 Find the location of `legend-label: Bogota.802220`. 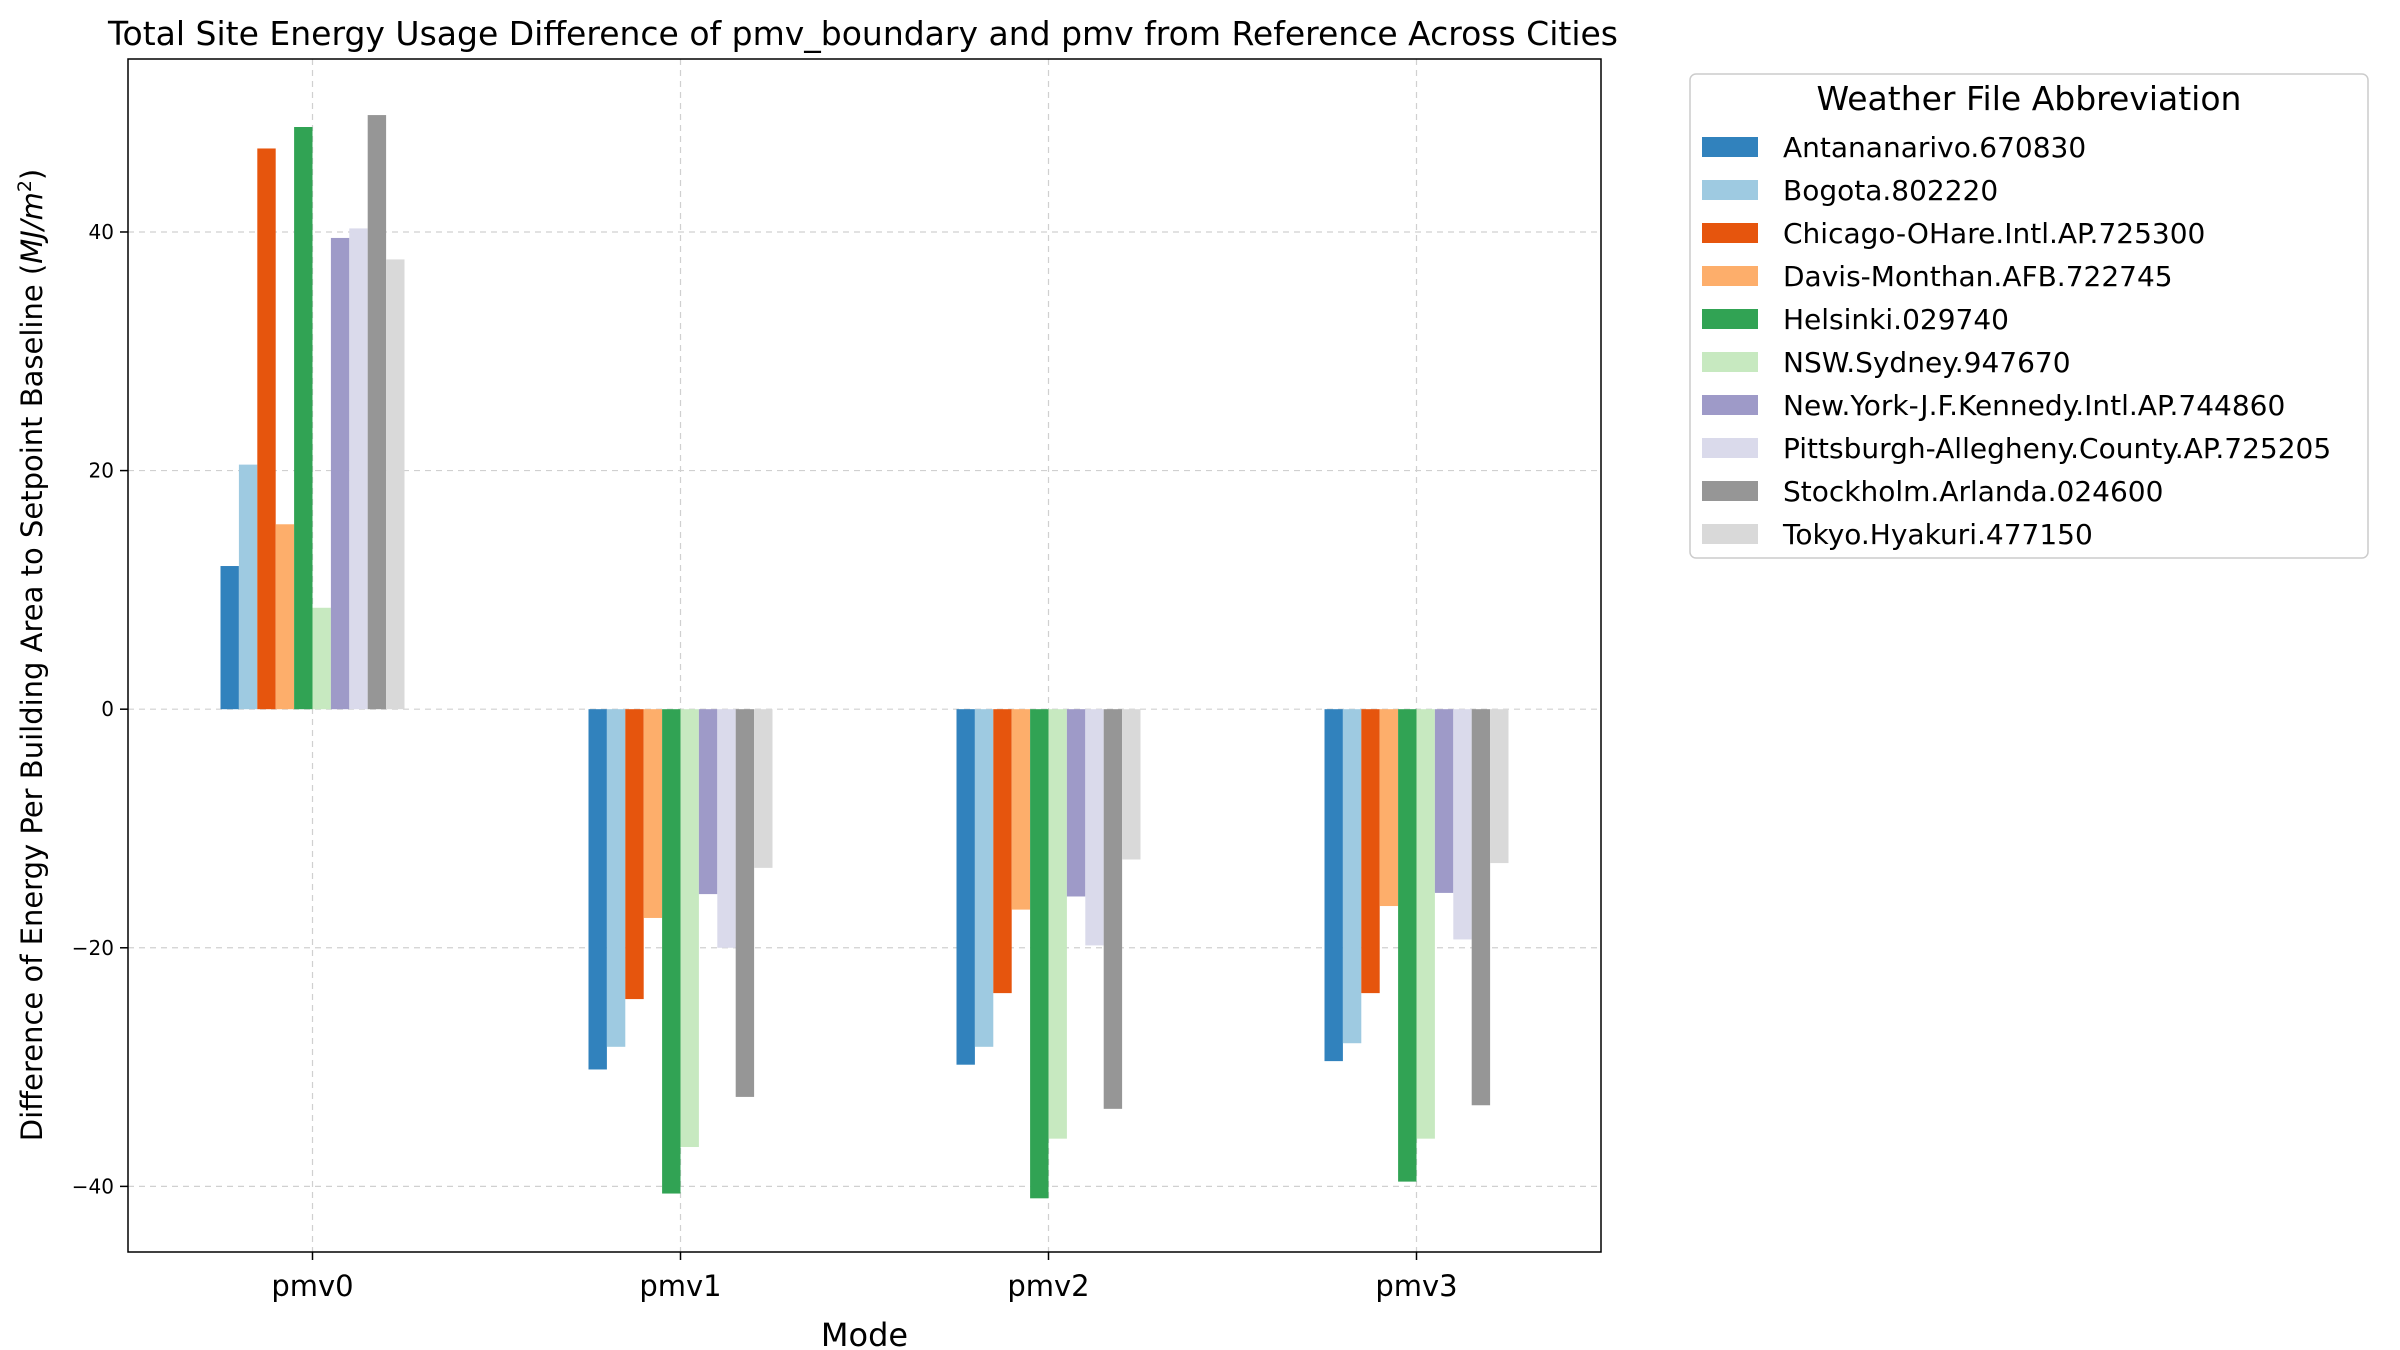

legend-label: Bogota.802220 is located at coordinates (1890, 190).